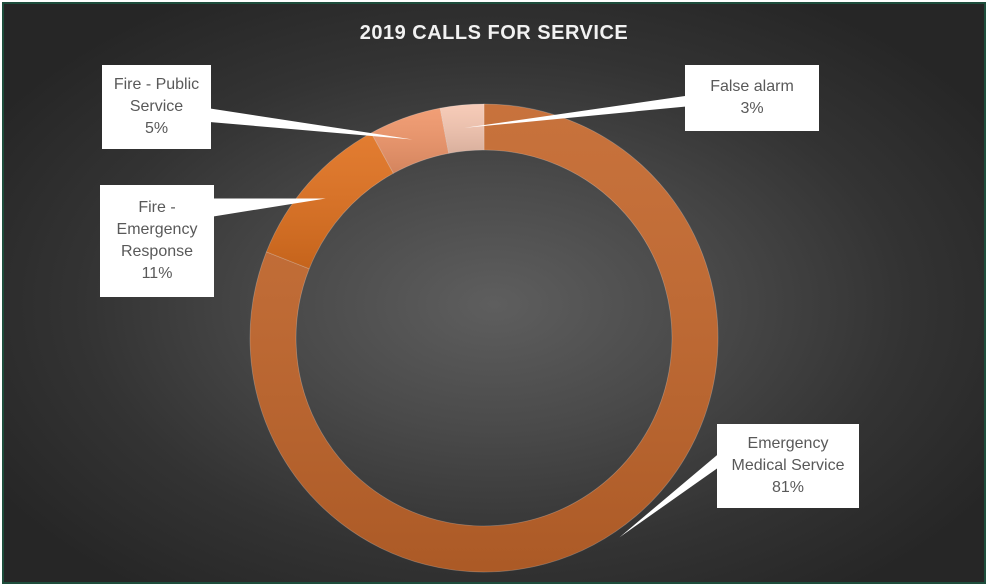 The height and width of the screenshot is (586, 988). Describe the element at coordinates (156, 84) in the screenshot. I see `label-line: Fire - Public` at that location.